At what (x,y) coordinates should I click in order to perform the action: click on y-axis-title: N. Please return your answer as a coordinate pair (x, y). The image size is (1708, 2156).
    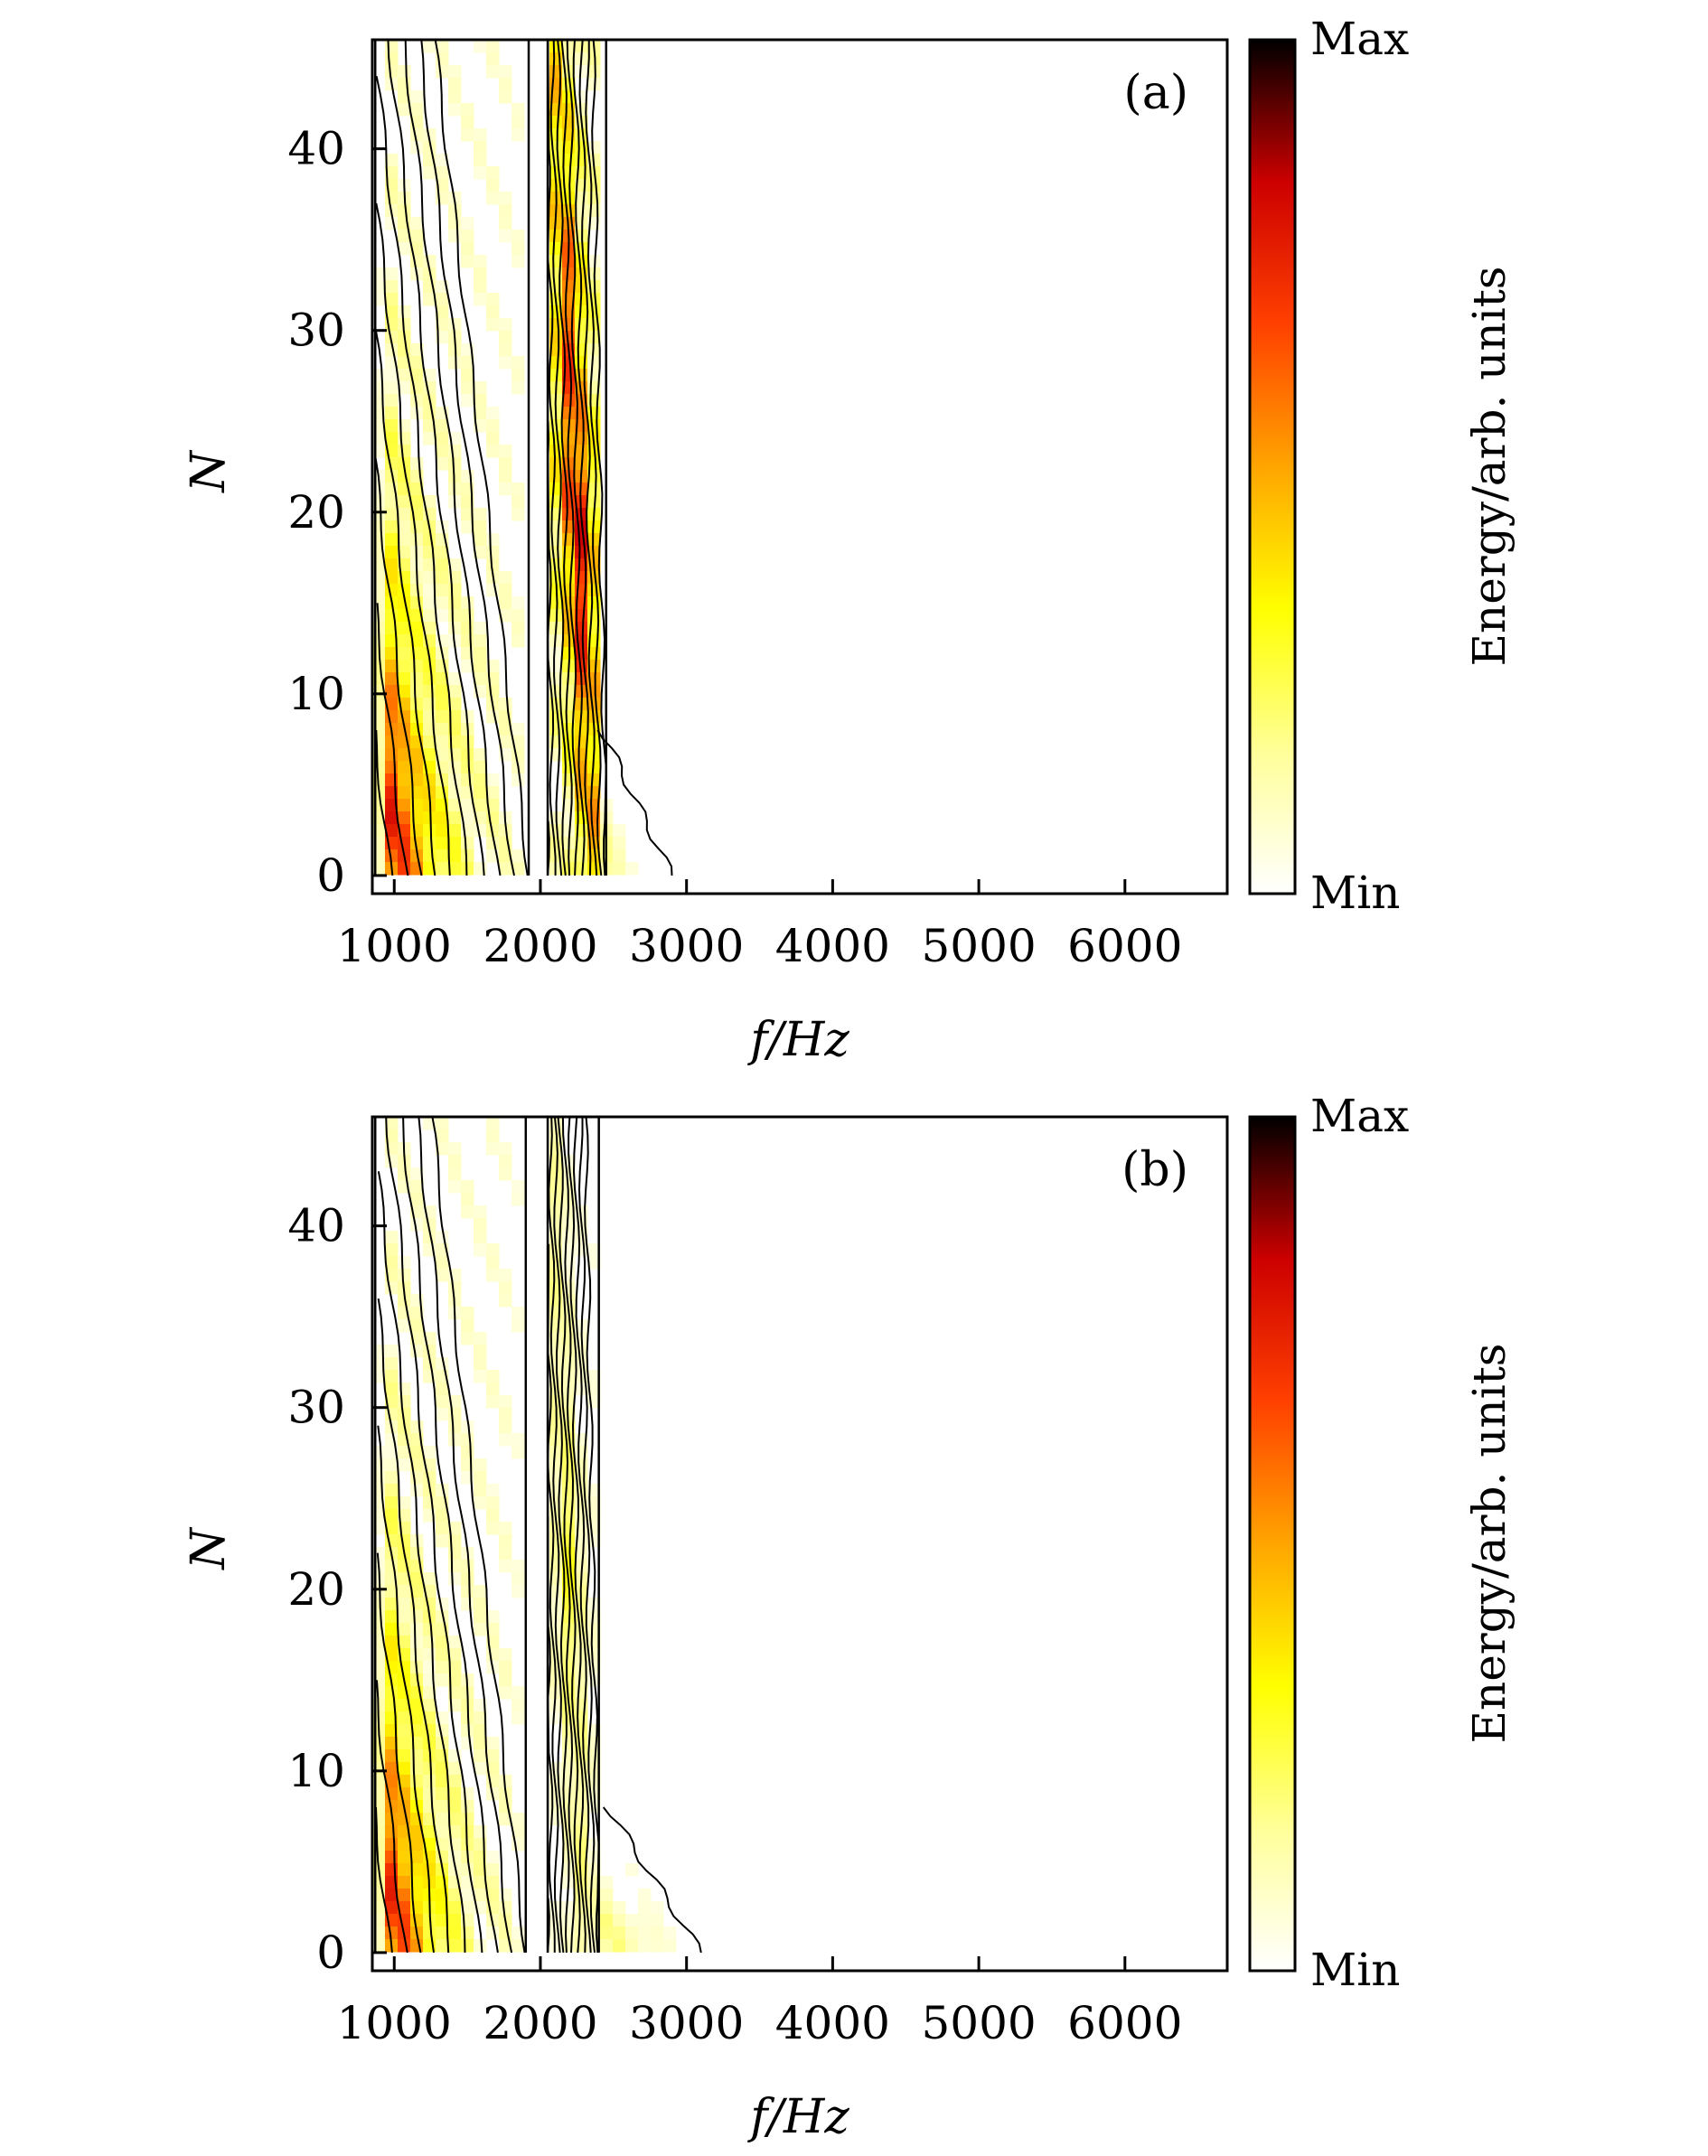
    Looking at the image, I should click on (209, 472).